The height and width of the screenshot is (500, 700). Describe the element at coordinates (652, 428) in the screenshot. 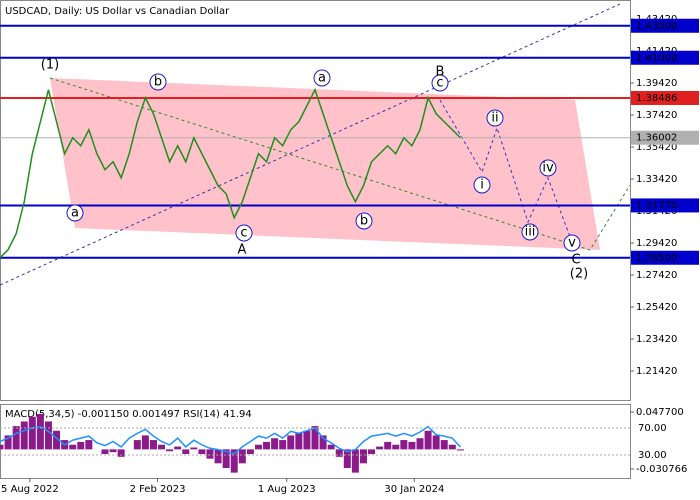

I see `rsi-tick-label: 70.00` at that location.